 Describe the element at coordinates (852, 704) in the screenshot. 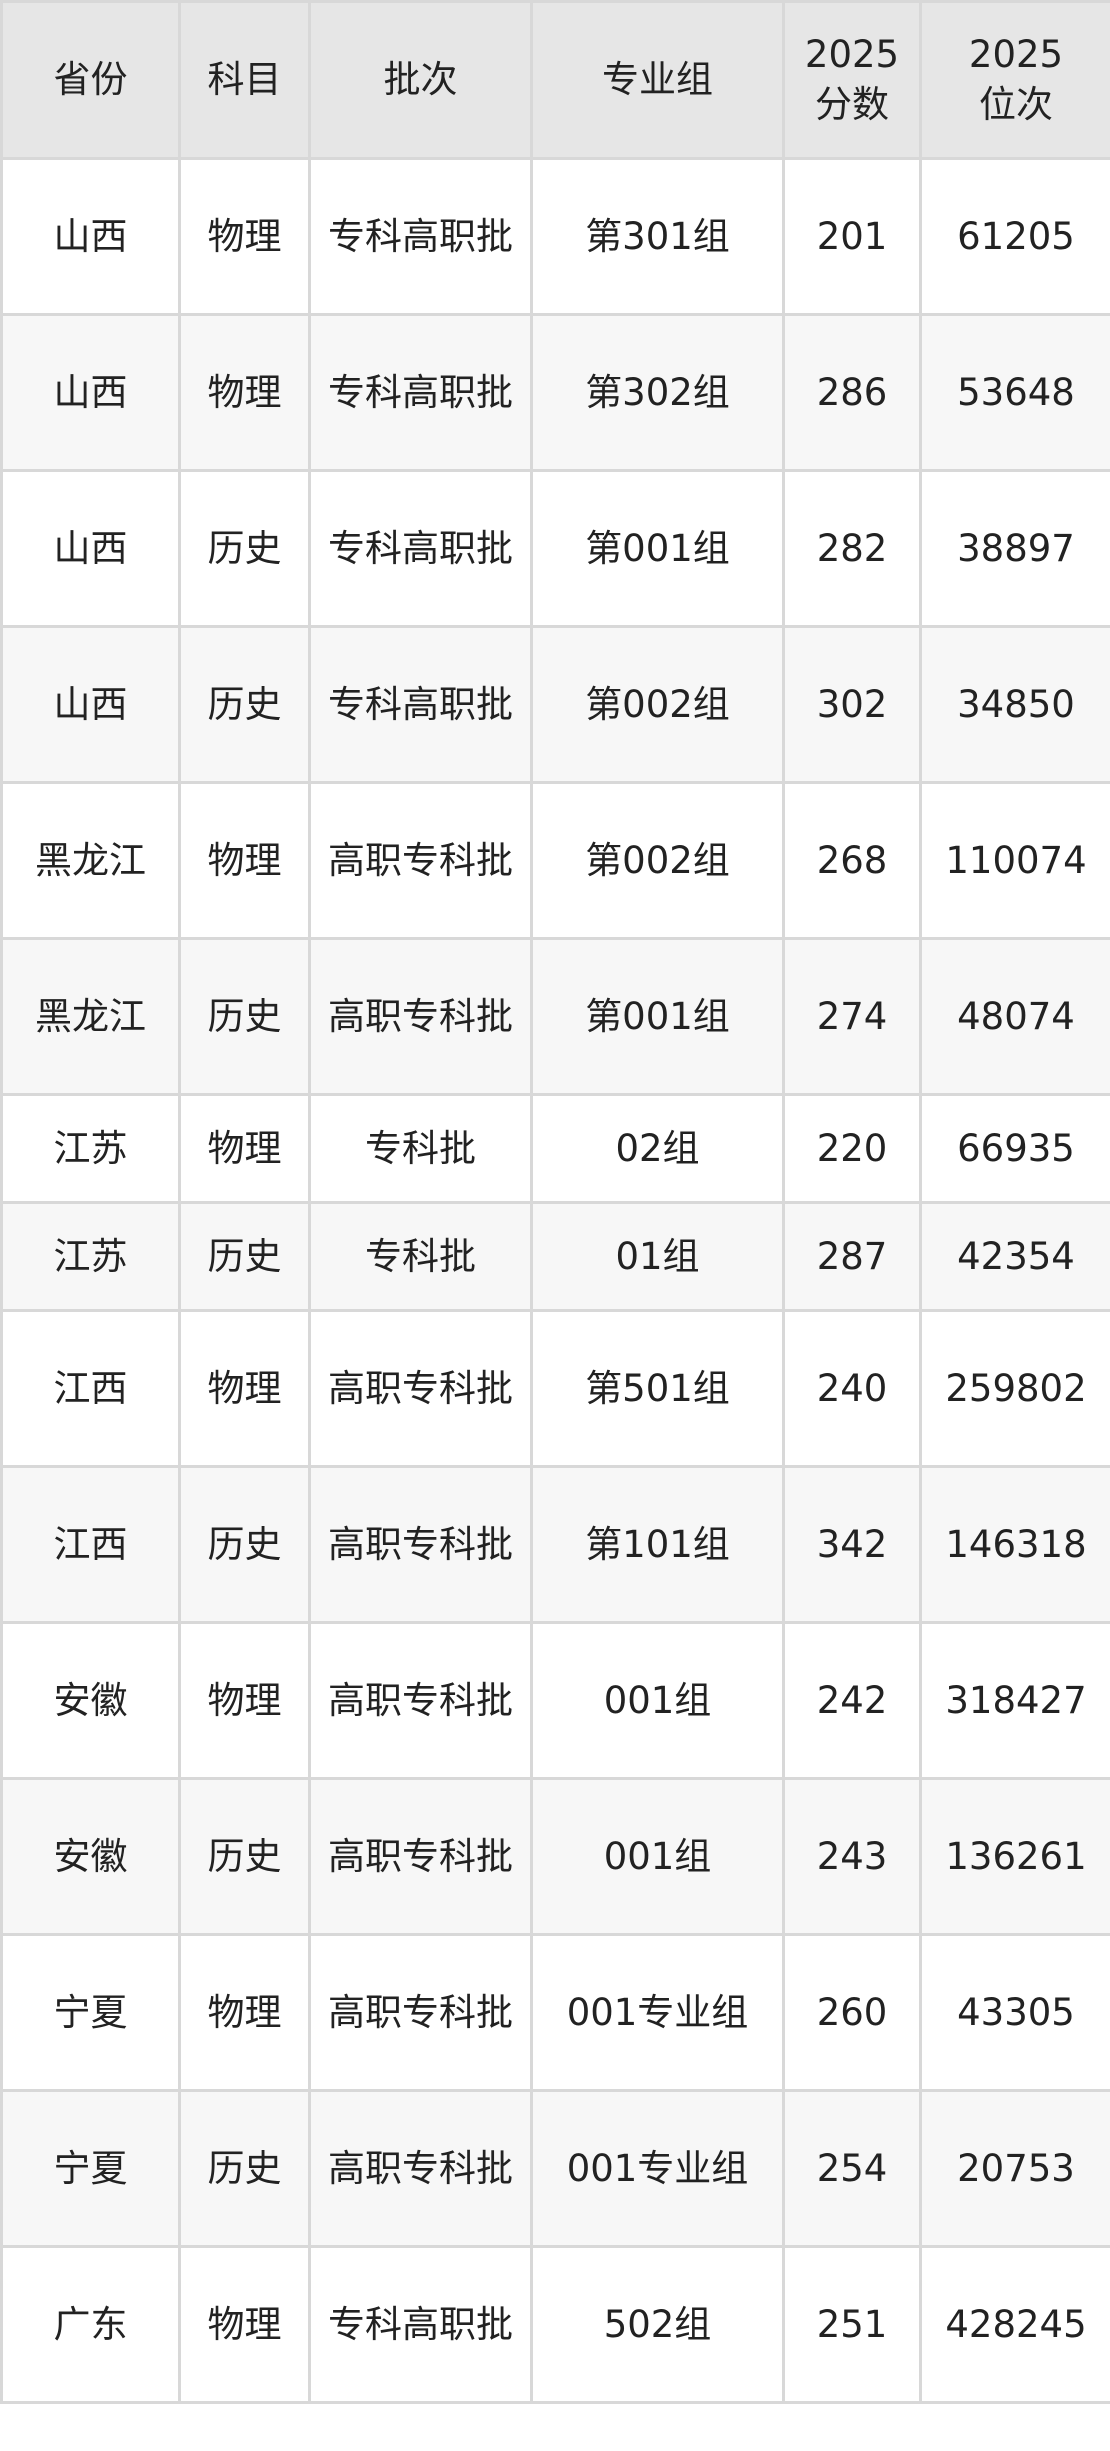

I see `cell-score: 302` at that location.